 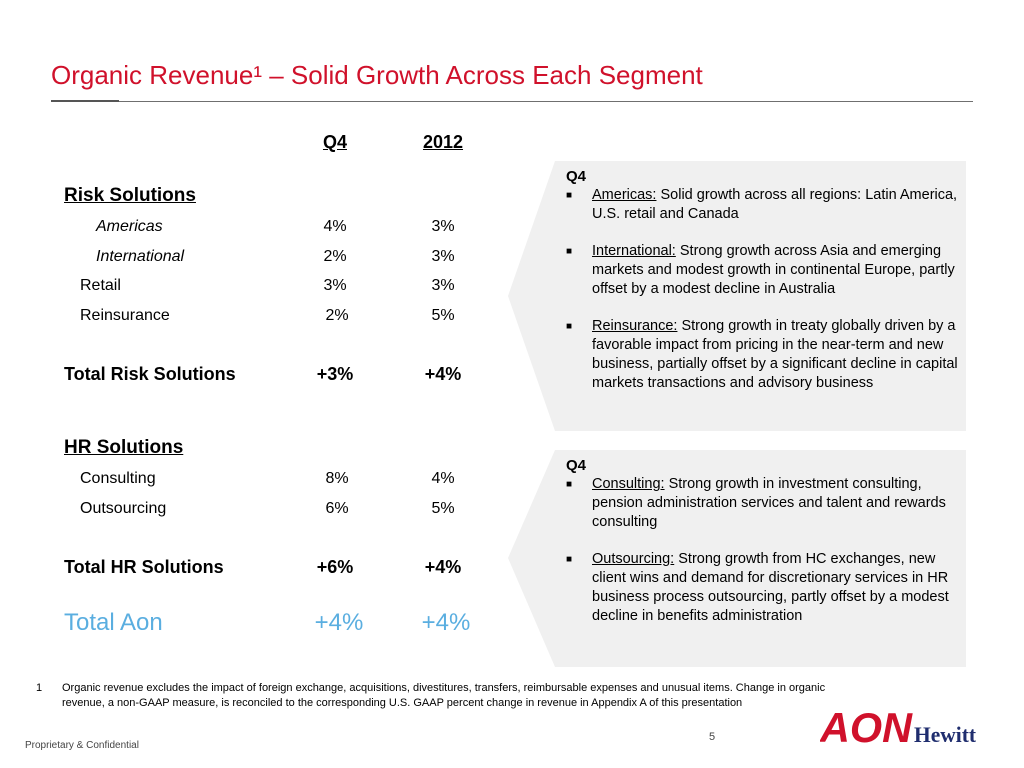 What do you see at coordinates (118, 478) in the screenshot?
I see `row-label-consulting: Consulting` at bounding box center [118, 478].